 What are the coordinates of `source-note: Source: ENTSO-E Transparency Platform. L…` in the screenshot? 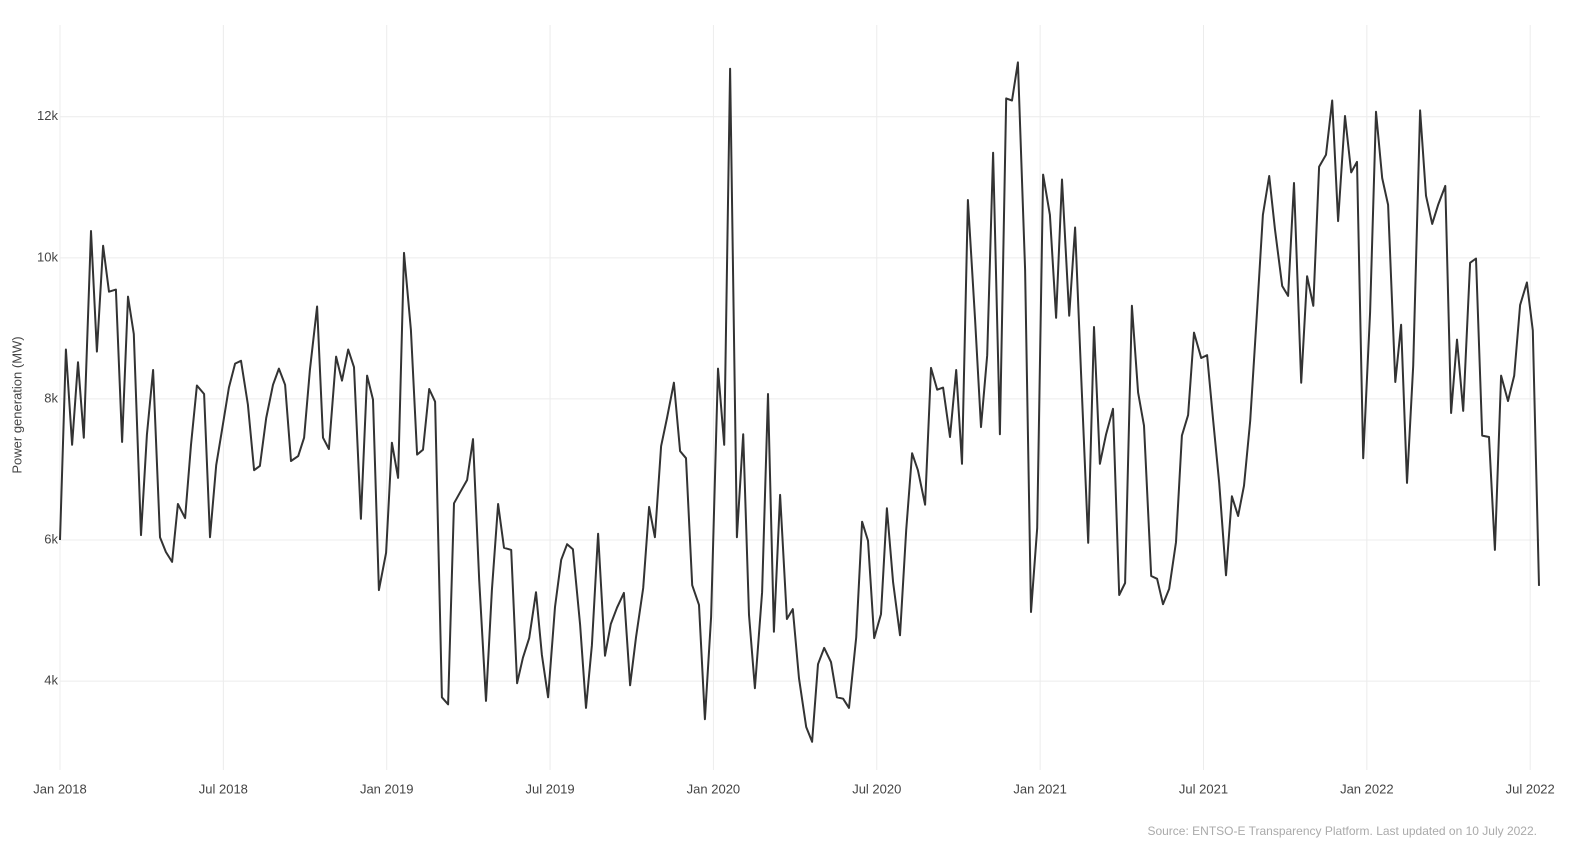 It's located at (1342, 831).